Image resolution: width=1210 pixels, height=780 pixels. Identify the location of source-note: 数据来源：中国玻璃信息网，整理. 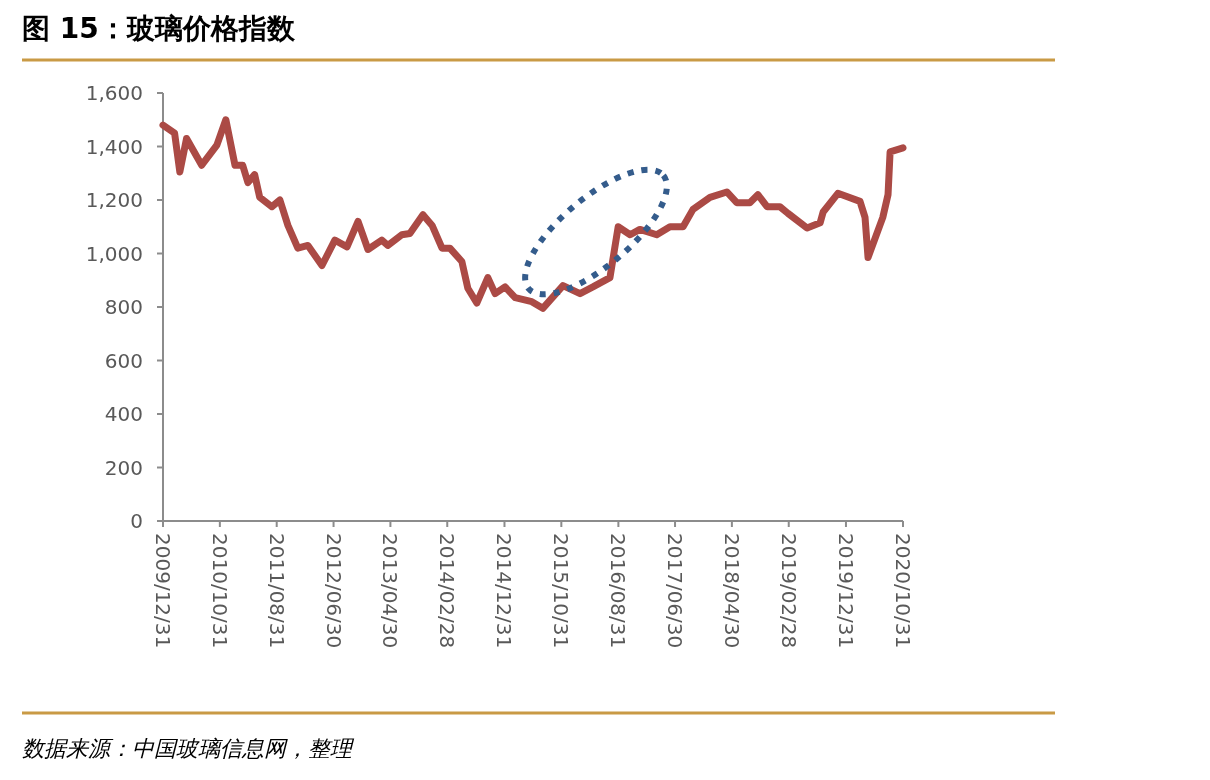
(188, 748).